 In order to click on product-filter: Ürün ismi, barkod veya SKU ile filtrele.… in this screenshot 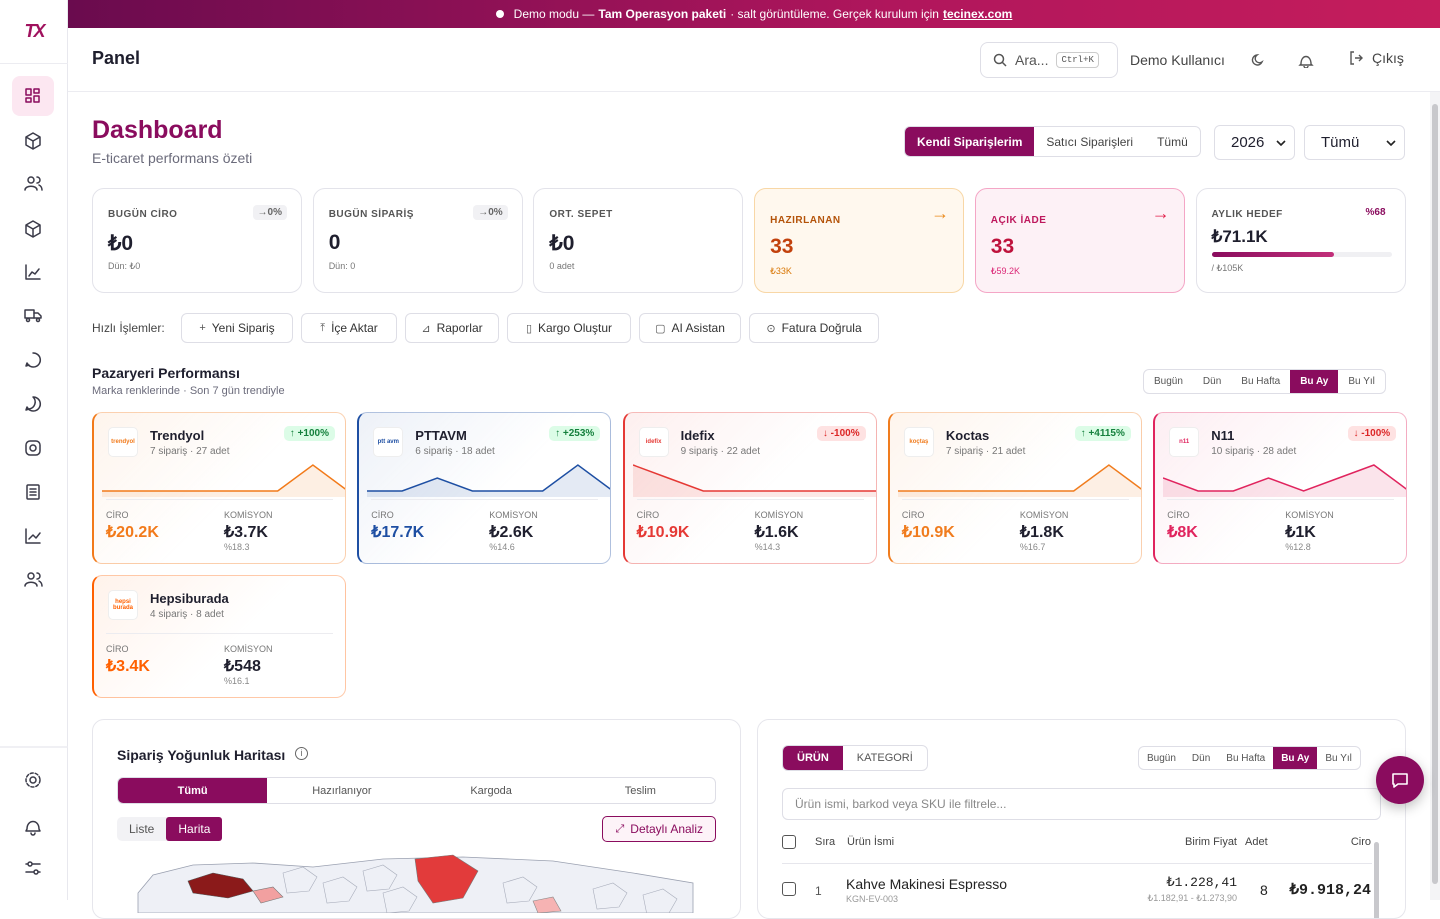, I will do `click(1081, 804)`.